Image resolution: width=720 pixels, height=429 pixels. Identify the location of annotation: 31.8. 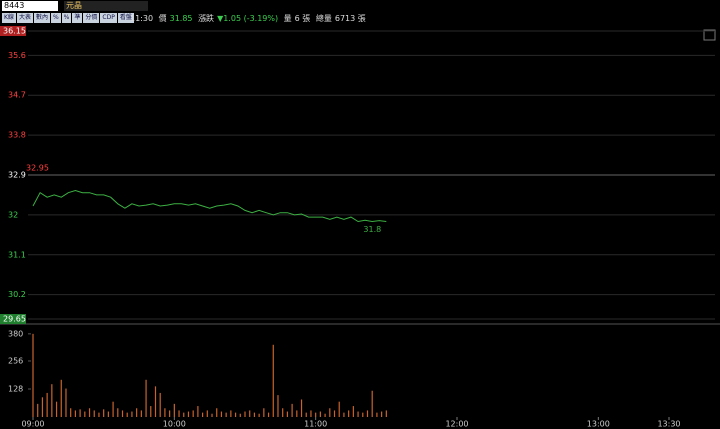
(372, 229).